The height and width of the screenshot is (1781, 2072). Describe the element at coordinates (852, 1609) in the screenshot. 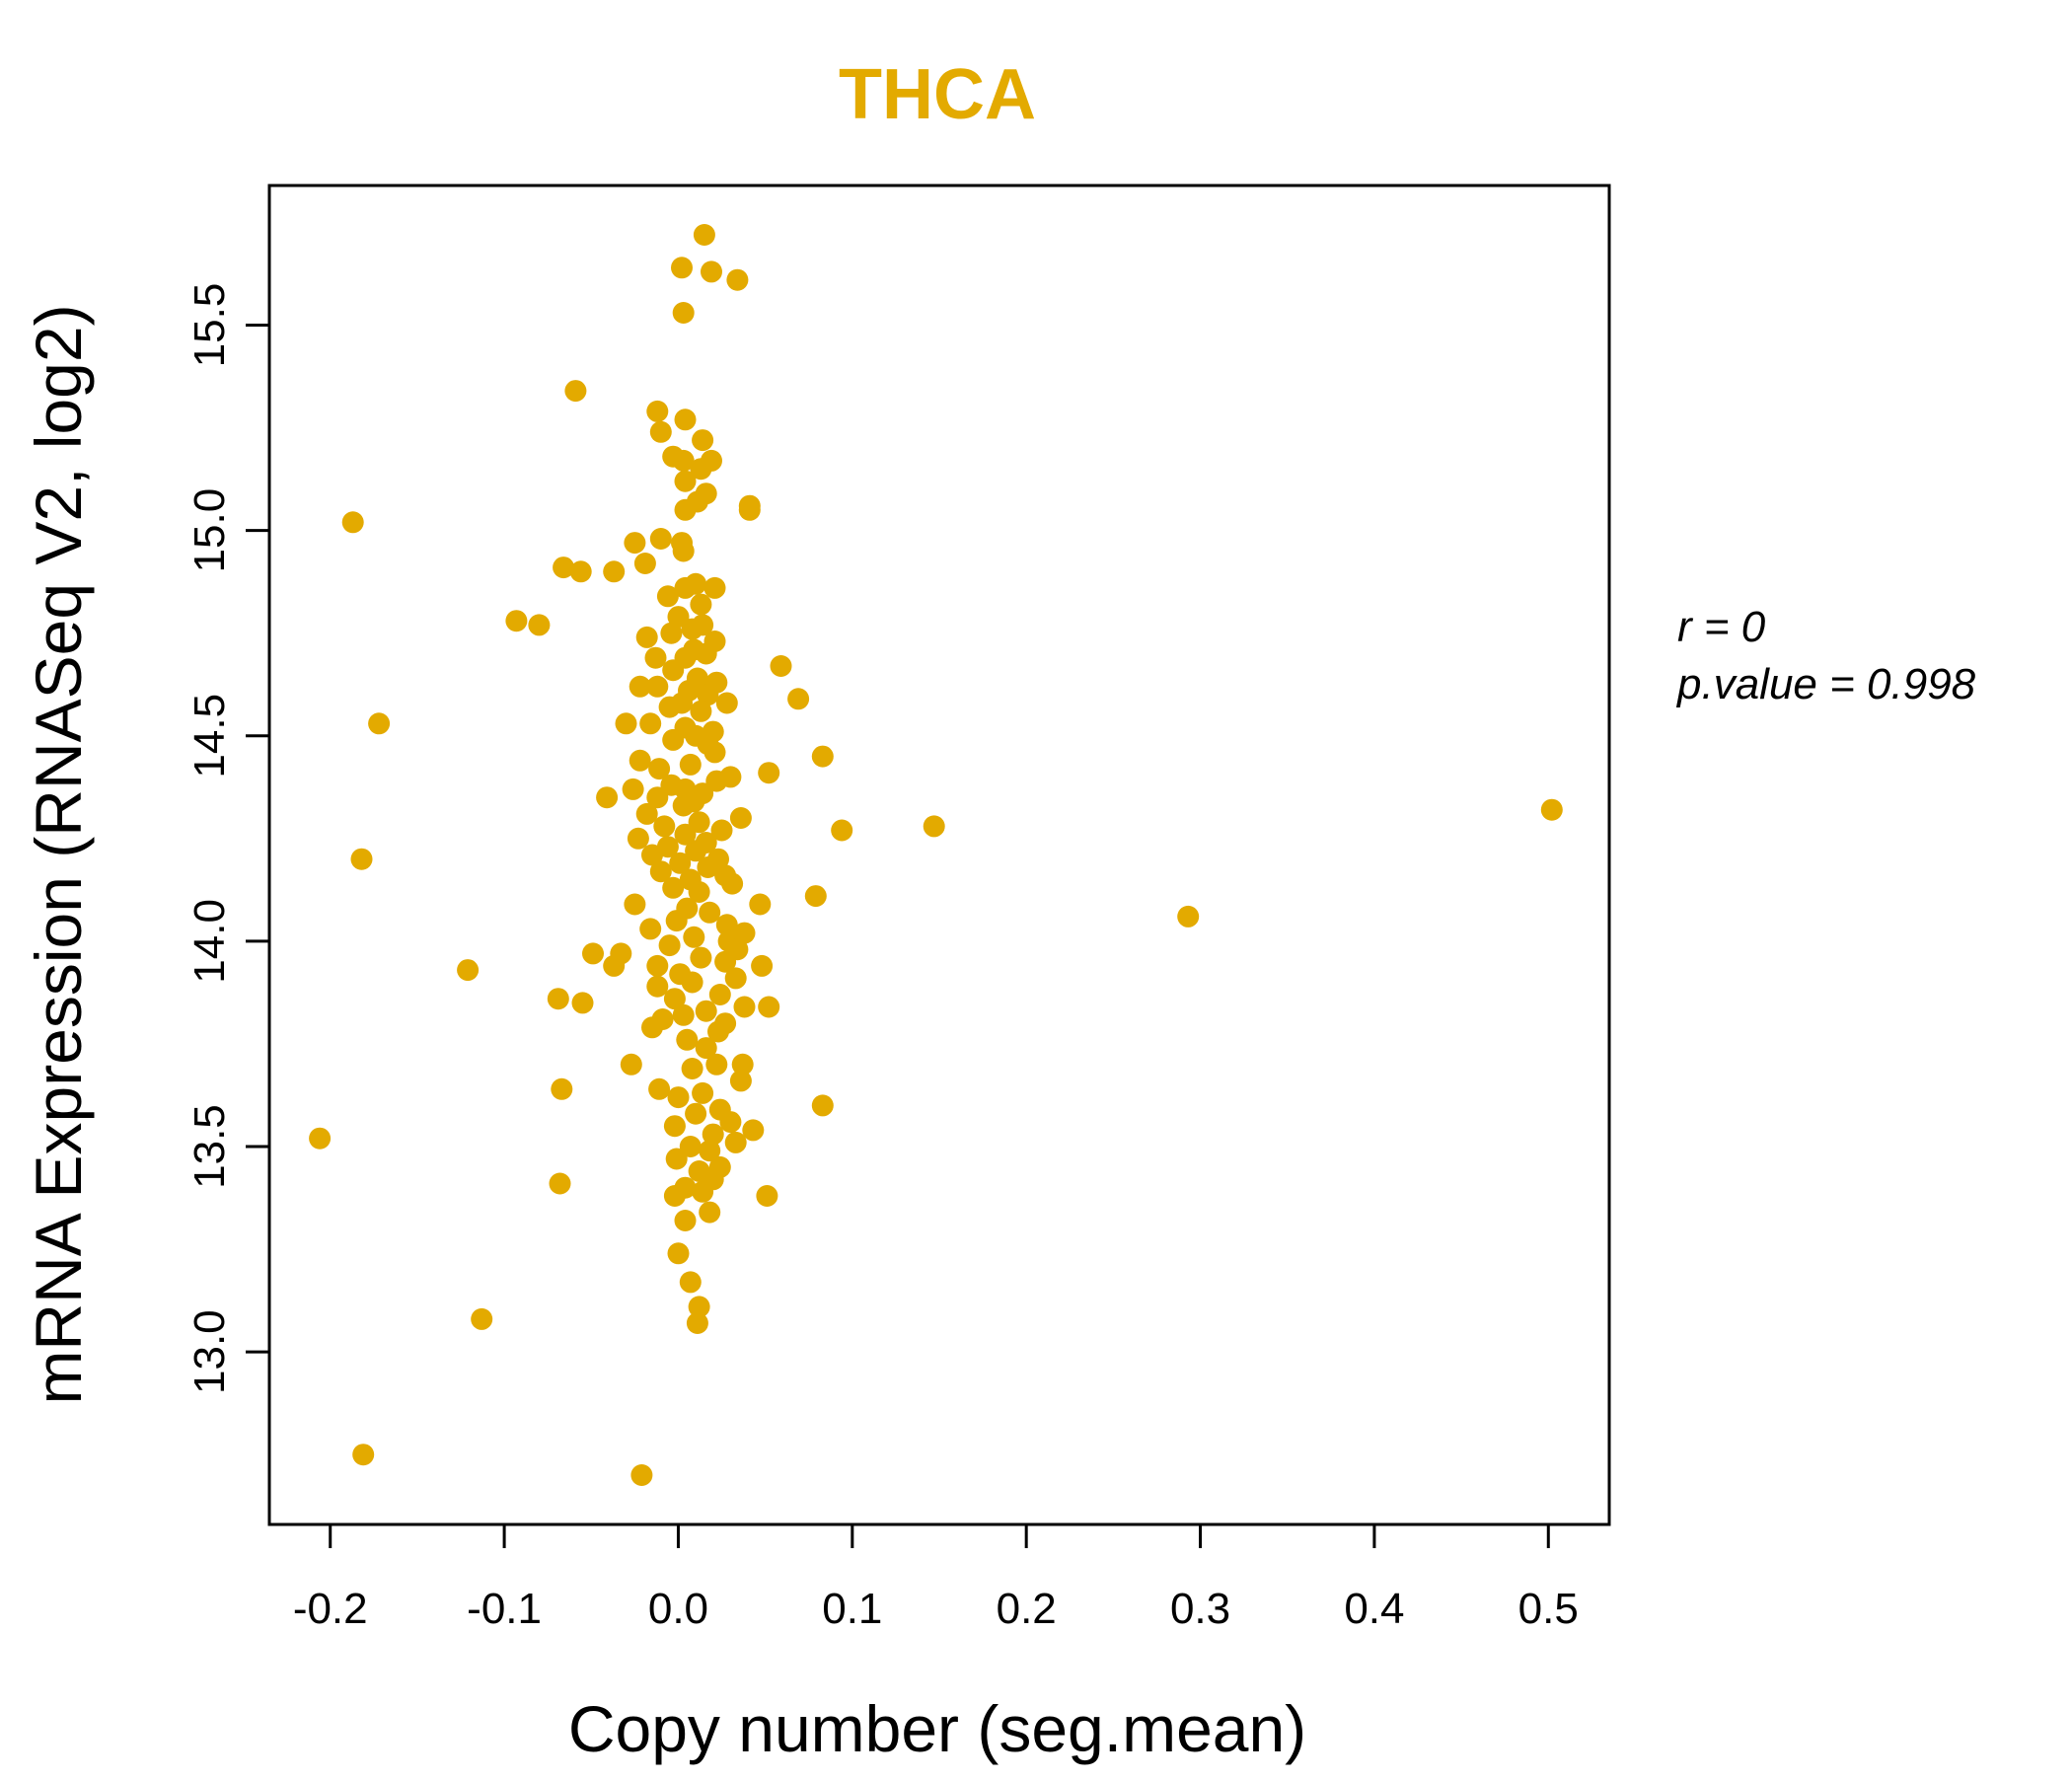

I see `x-tick-label: 0.1` at that location.